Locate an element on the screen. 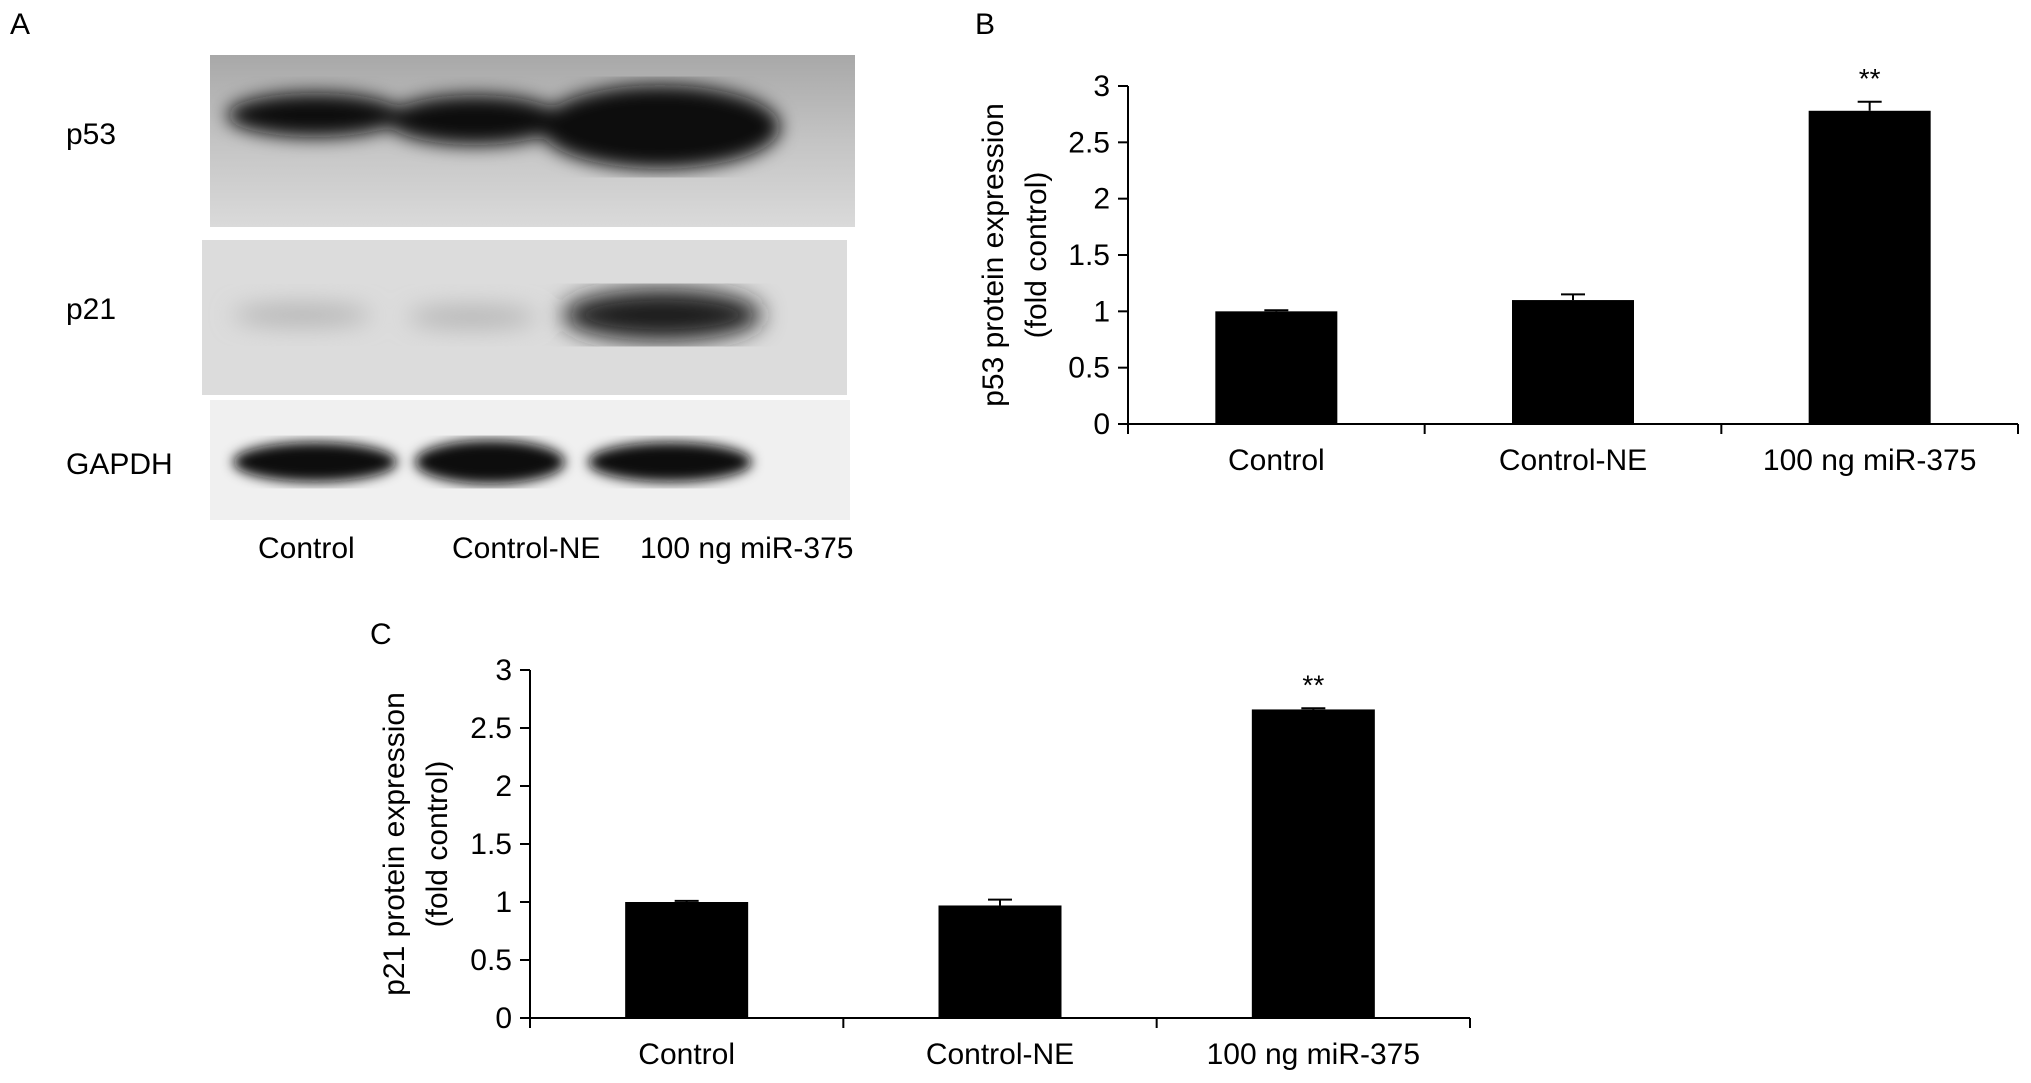 The width and height of the screenshot is (2031, 1083). blot-strip-gapdh is located at coordinates (530, 460).